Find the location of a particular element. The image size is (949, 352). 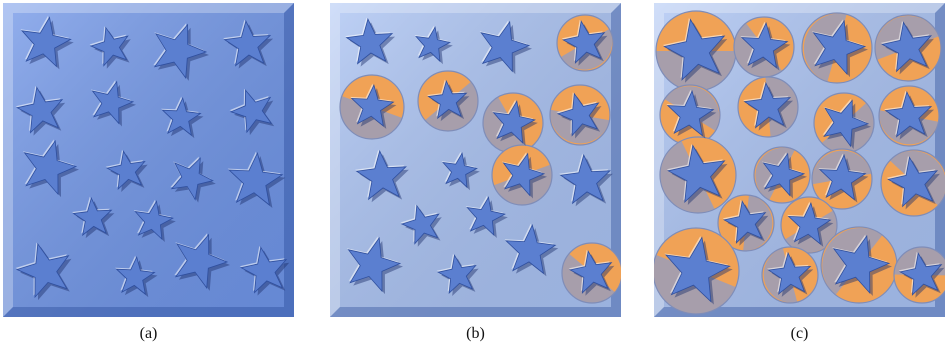

caption-b: (b) is located at coordinates (475, 333).